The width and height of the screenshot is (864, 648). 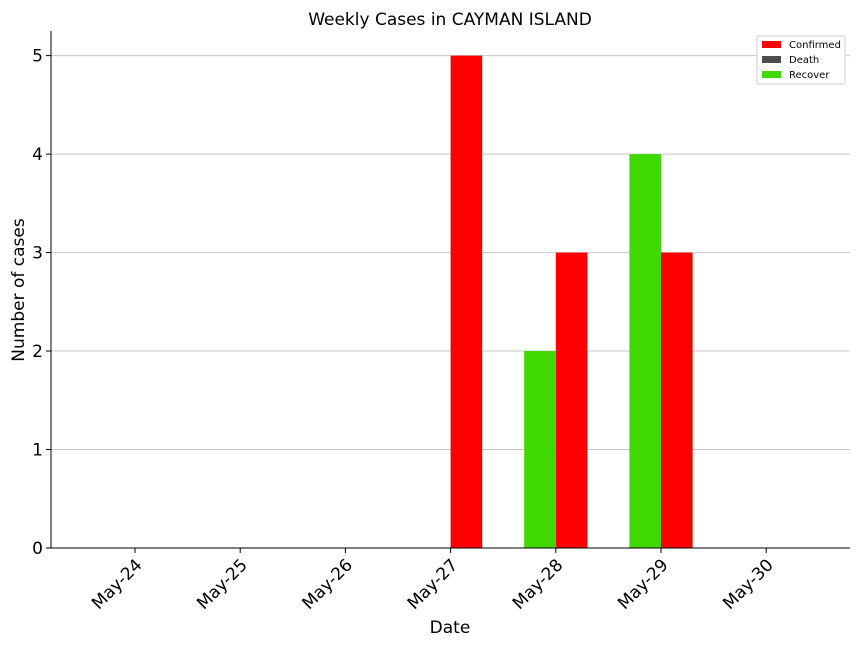 What do you see at coordinates (37, 352) in the screenshot?
I see `y-tick-label: 2` at bounding box center [37, 352].